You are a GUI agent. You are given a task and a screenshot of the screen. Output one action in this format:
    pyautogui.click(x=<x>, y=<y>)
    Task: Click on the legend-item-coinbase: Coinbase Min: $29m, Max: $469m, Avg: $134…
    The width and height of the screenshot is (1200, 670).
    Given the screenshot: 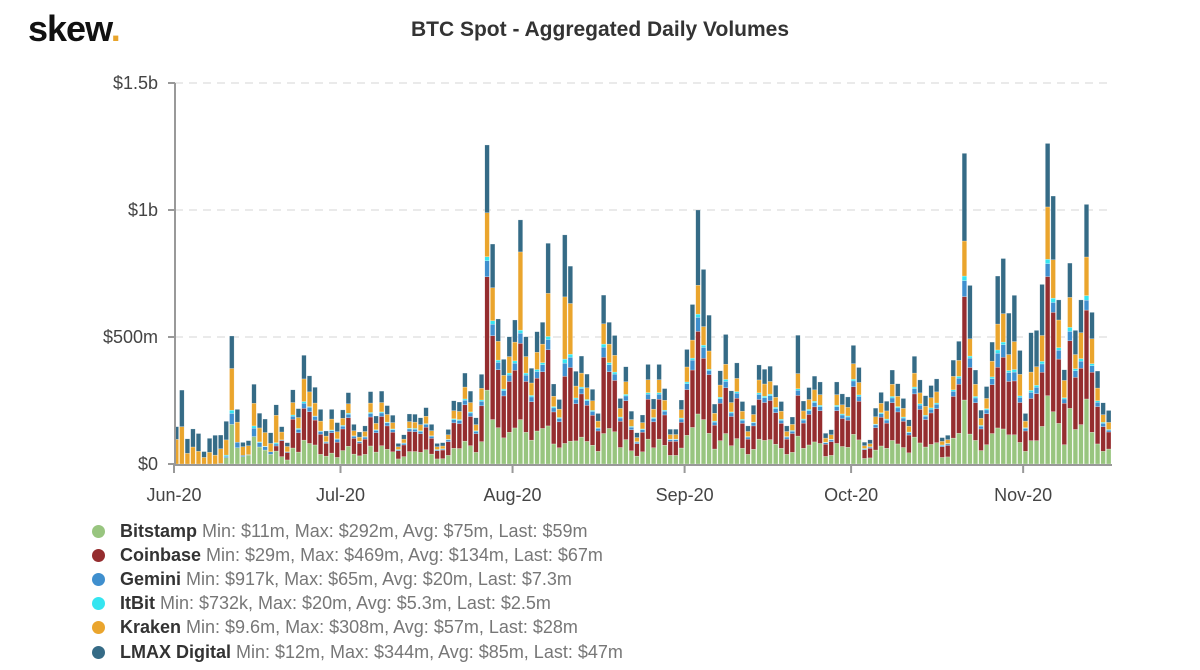 What is the action you would take?
    pyautogui.click(x=357, y=555)
    